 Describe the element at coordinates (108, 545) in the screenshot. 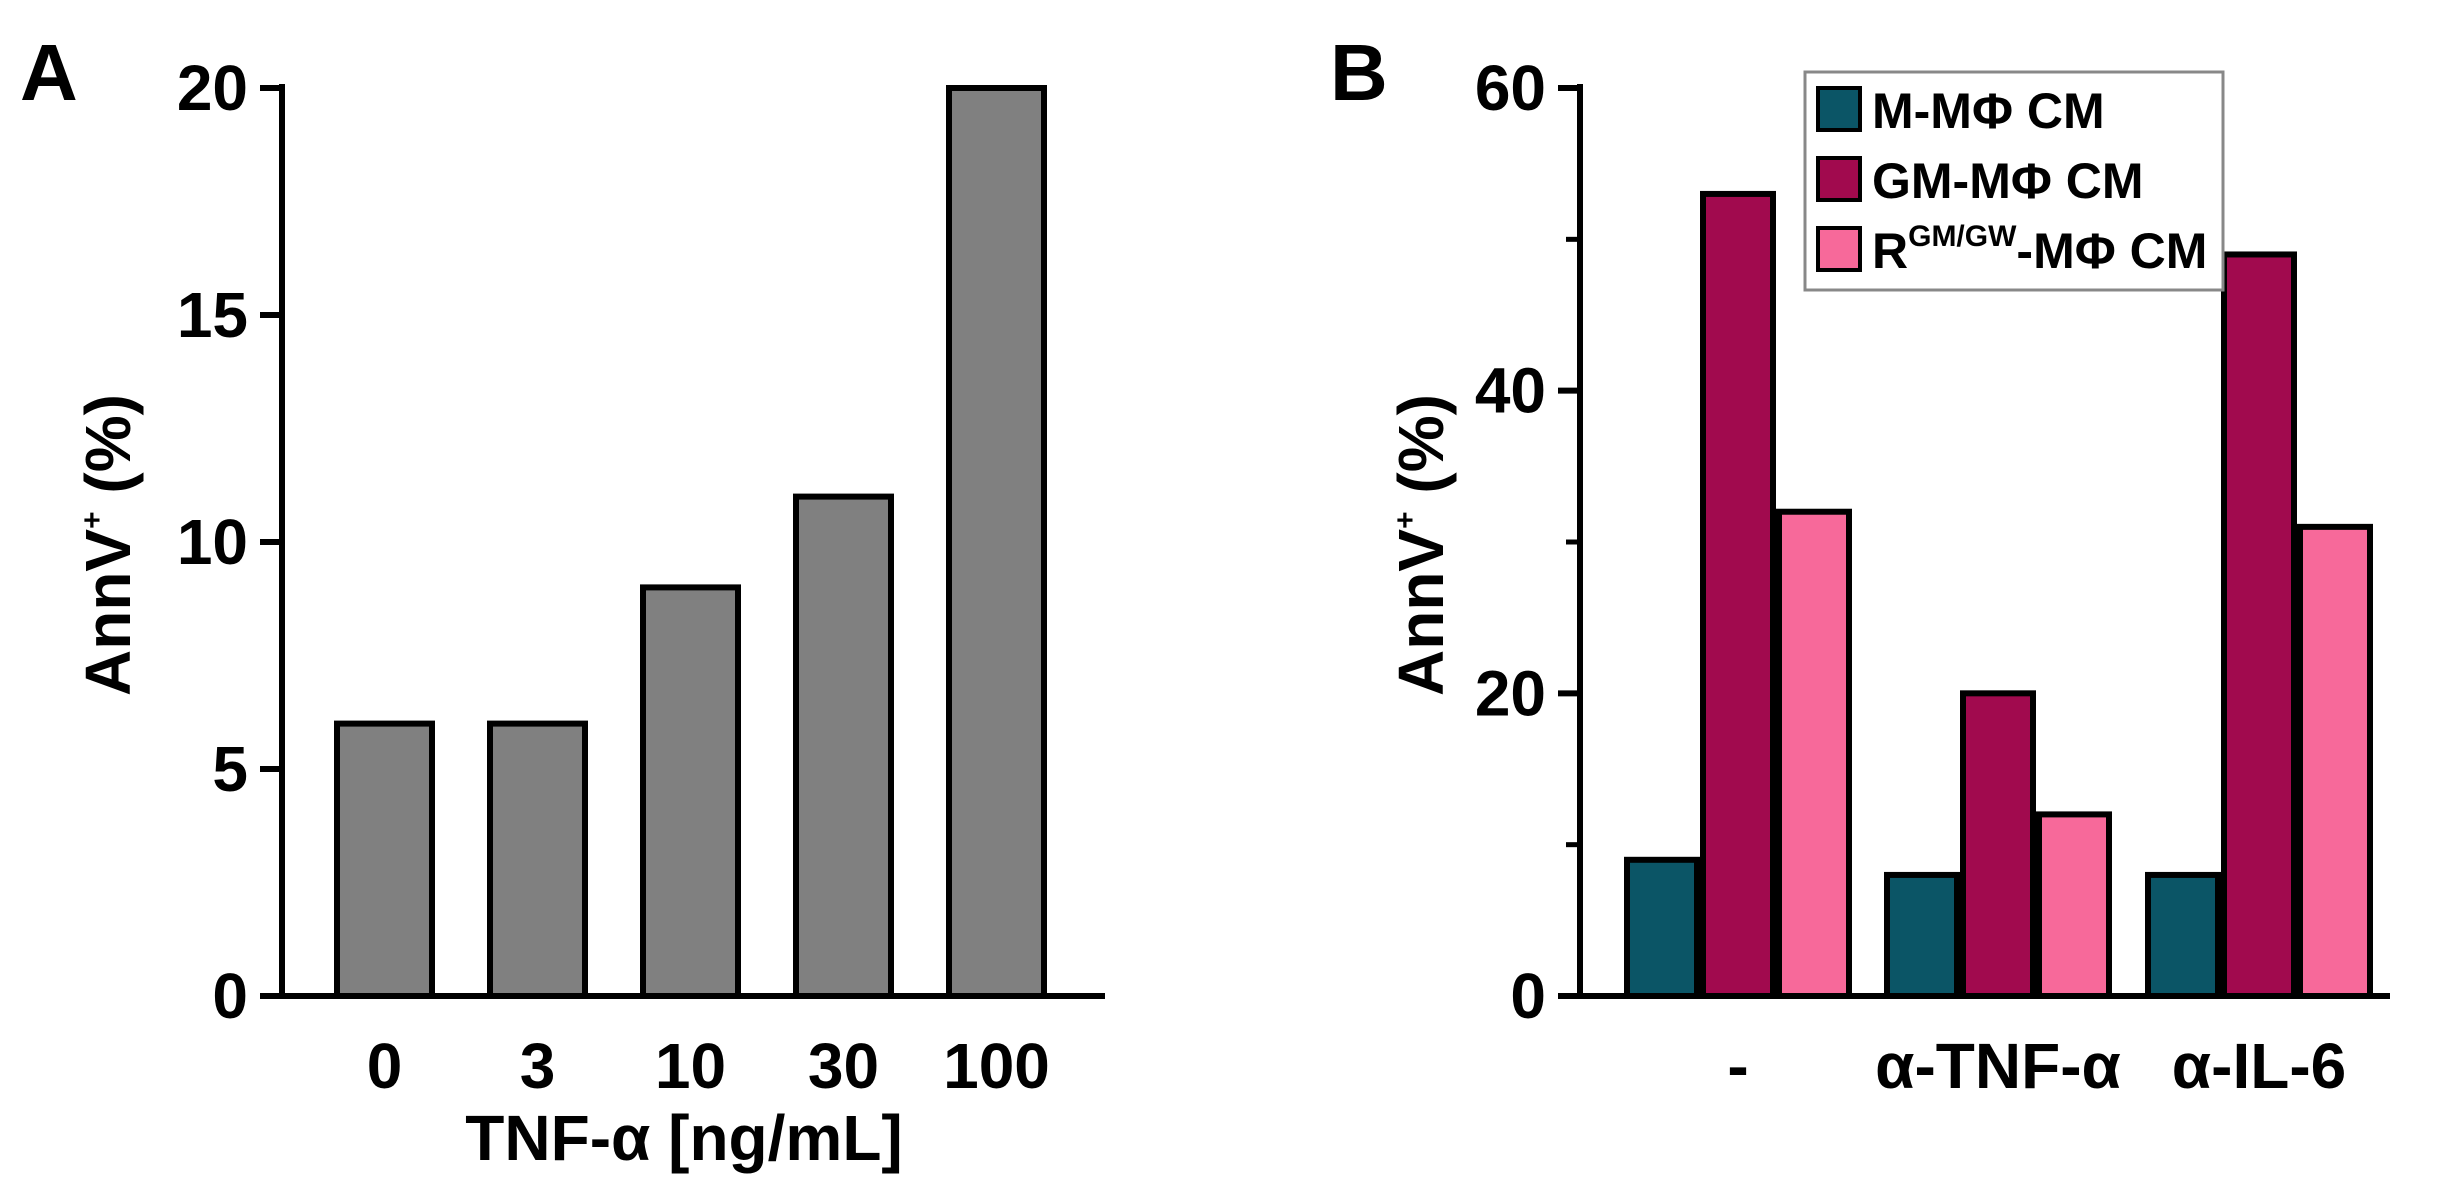

I see `panel-a-y-axis-title: AnnV+ (%)` at that location.